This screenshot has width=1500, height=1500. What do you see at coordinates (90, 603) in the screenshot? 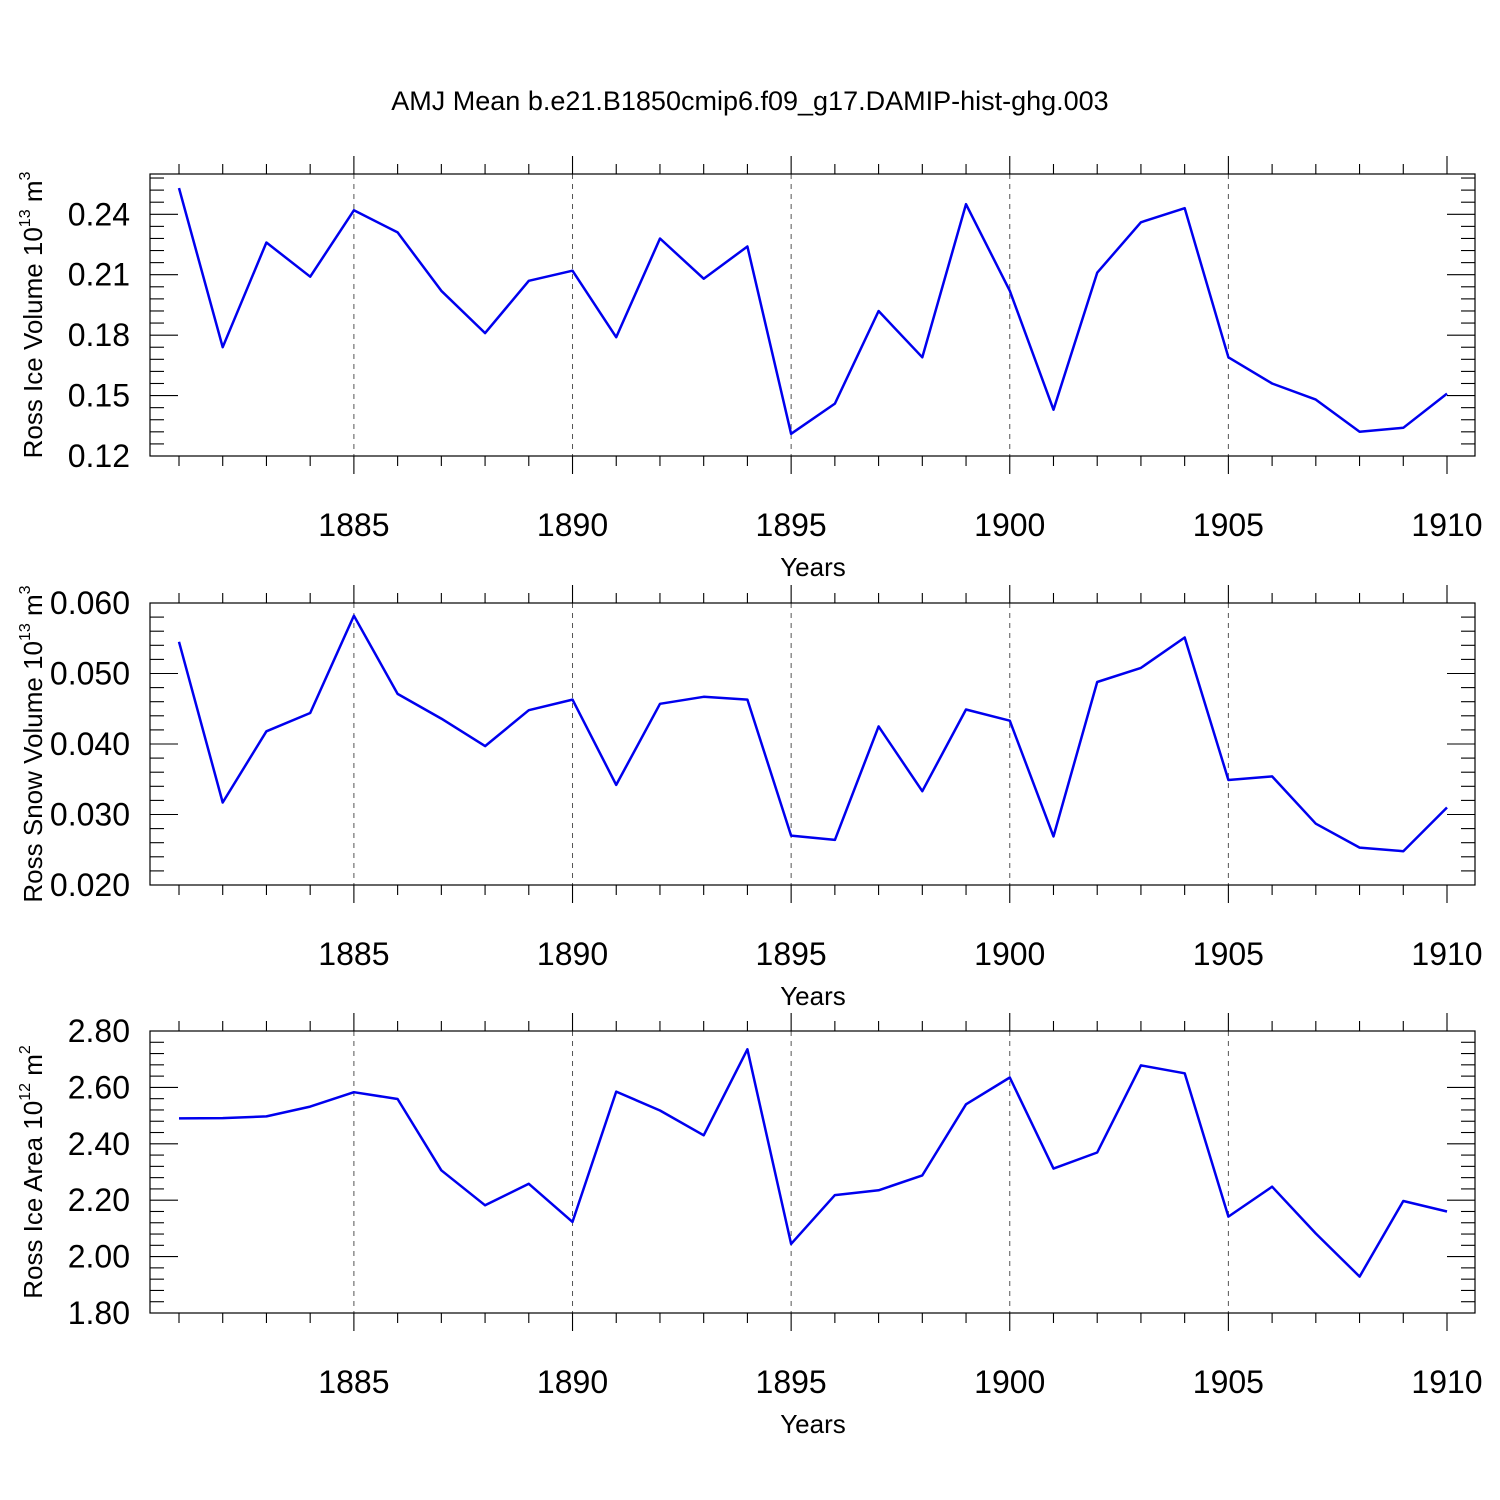
I see `y-tick-label: 0.060` at bounding box center [90, 603].